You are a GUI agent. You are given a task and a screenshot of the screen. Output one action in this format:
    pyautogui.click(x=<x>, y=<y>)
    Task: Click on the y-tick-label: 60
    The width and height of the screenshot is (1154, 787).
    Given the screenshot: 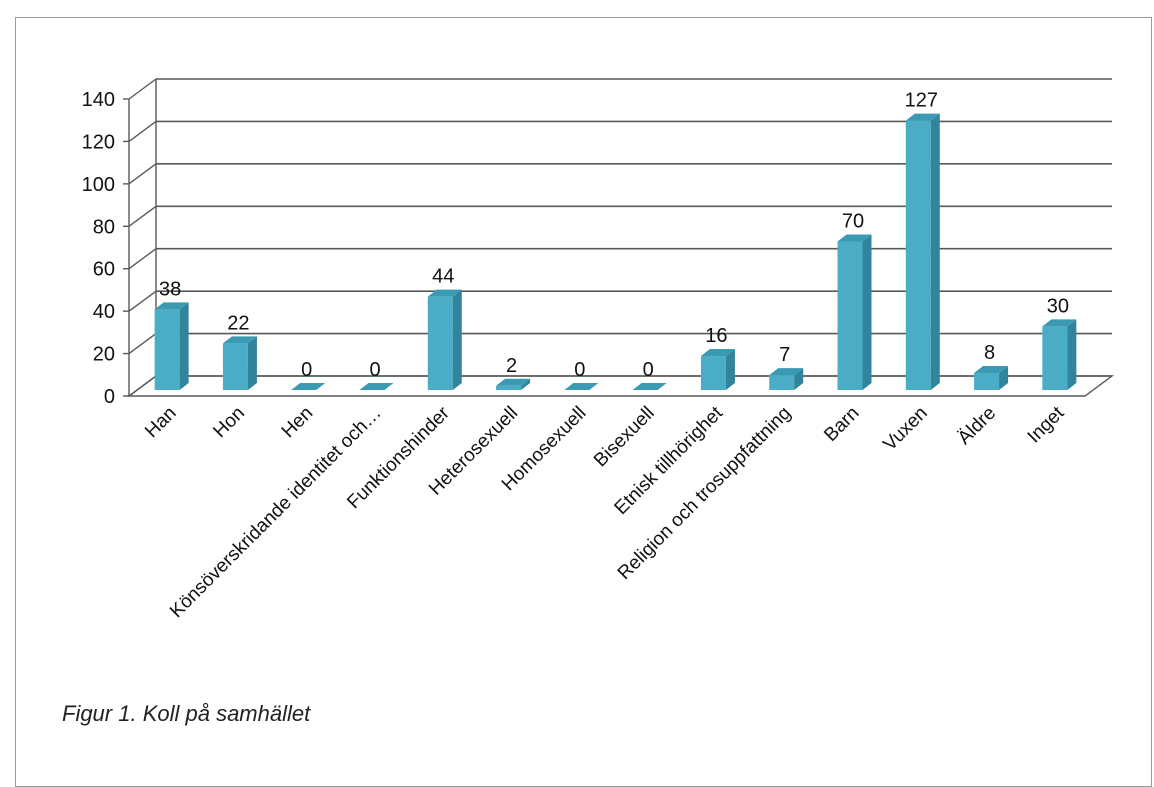 What is the action you would take?
    pyautogui.click(x=104, y=270)
    